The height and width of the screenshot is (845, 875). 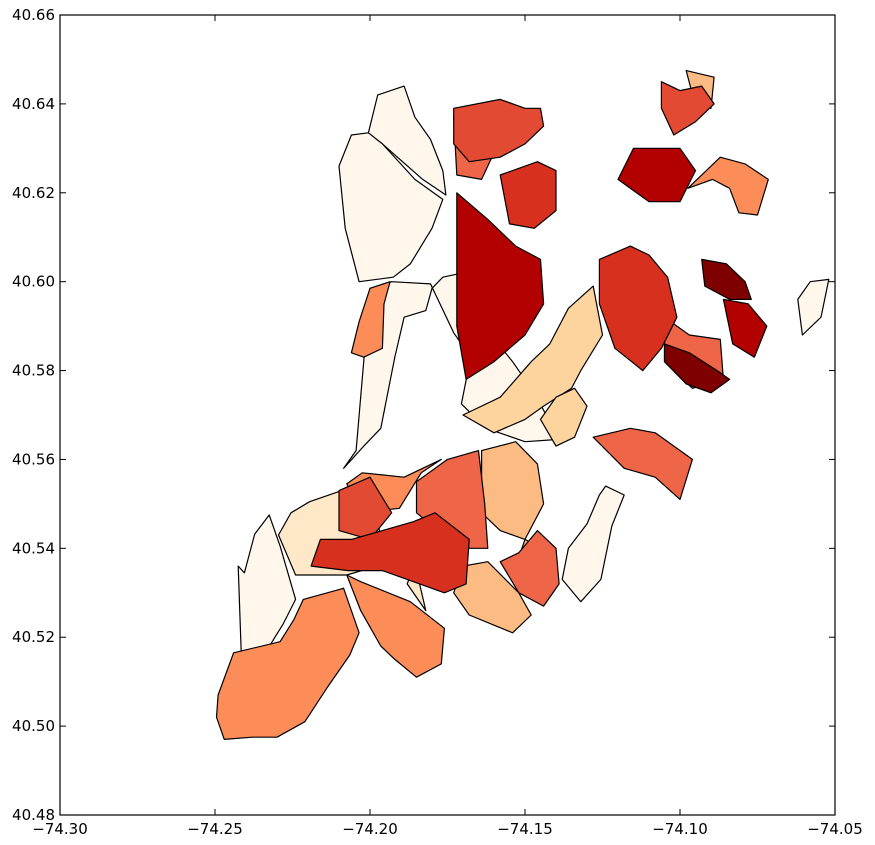 I want to click on y-tick-label-1: 40.50, so click(x=33, y=726).